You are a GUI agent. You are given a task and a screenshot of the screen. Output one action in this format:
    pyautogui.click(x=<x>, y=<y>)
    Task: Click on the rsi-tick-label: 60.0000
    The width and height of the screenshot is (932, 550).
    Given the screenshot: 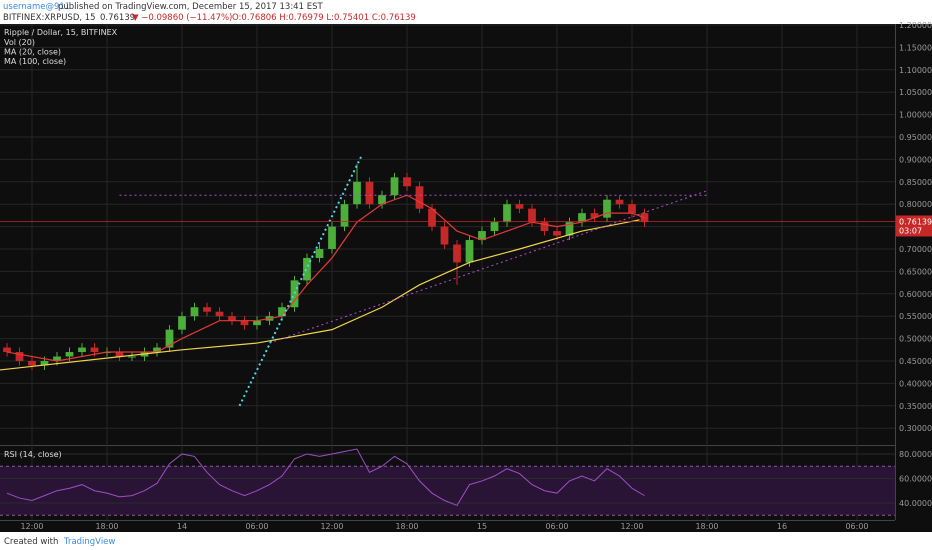 What is the action you would take?
    pyautogui.click(x=915, y=478)
    